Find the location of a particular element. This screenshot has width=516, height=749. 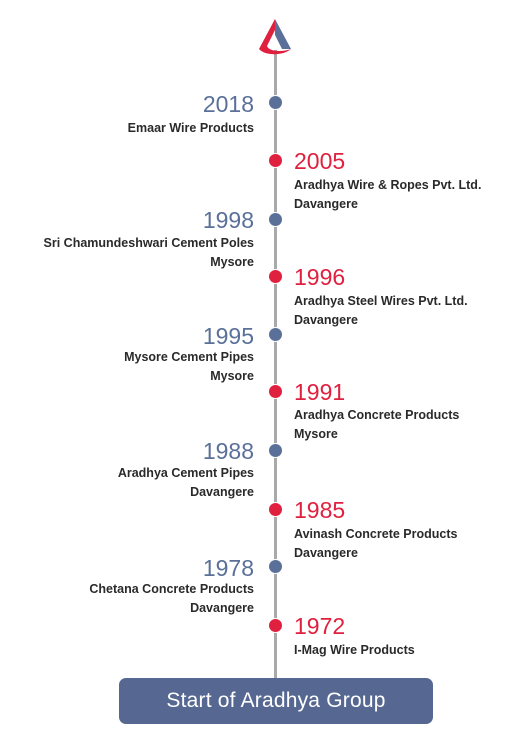

company-name: Mysore Cement Pipes is located at coordinates (189, 357).